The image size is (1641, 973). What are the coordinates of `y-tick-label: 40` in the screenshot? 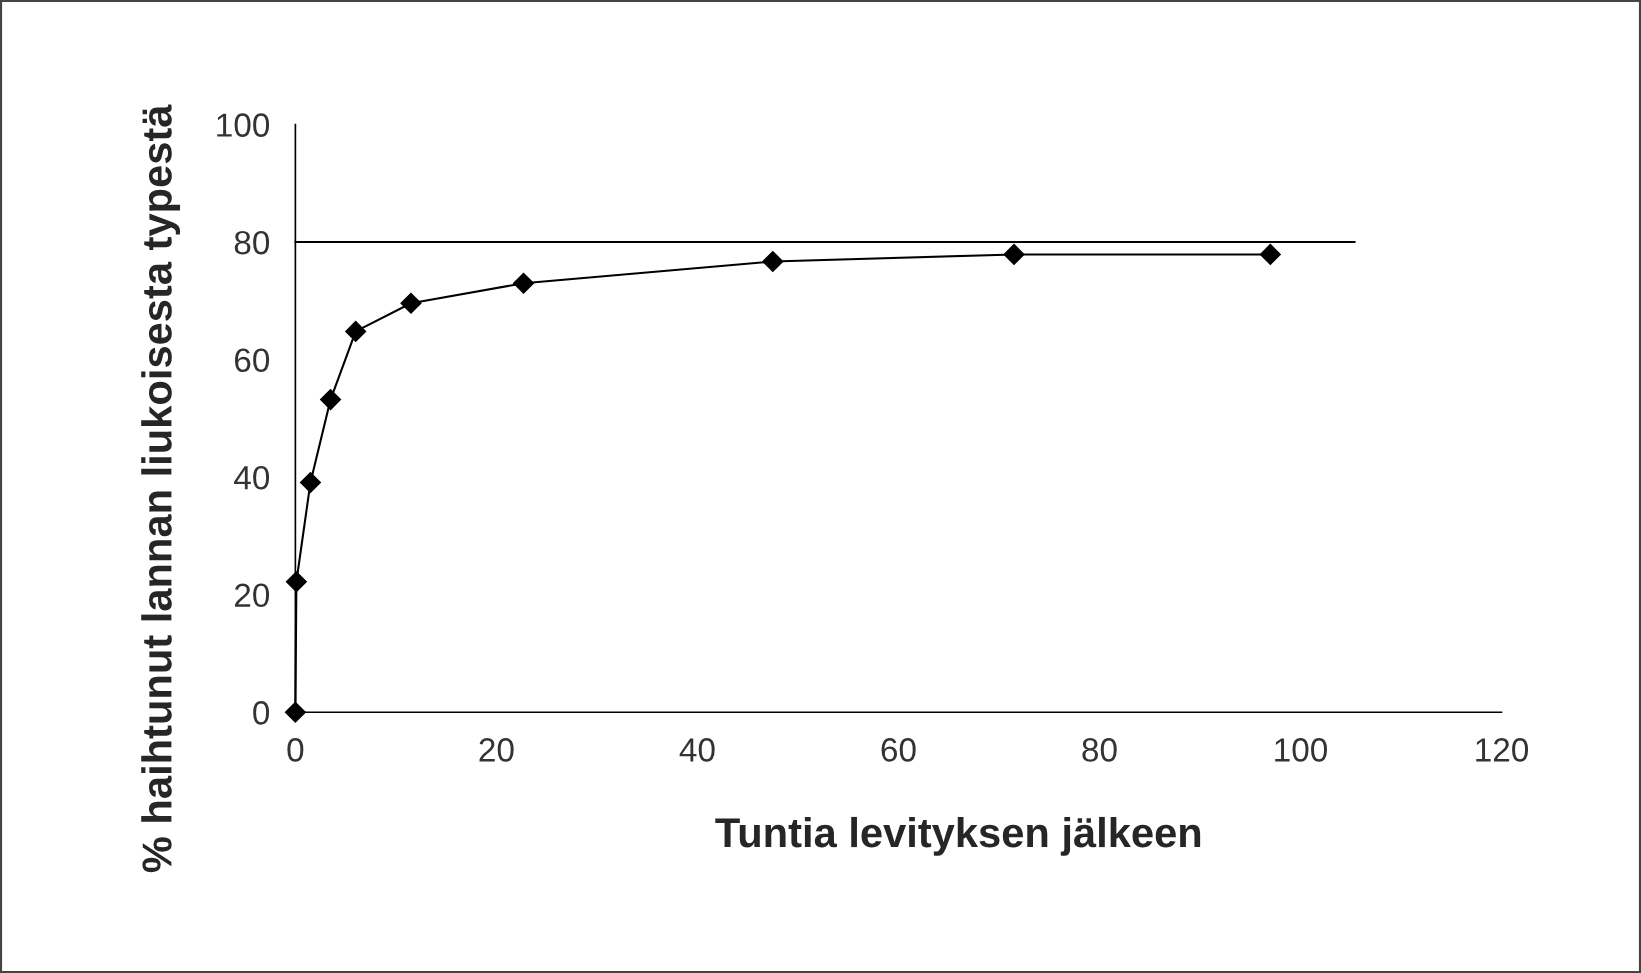 It's located at (252, 477).